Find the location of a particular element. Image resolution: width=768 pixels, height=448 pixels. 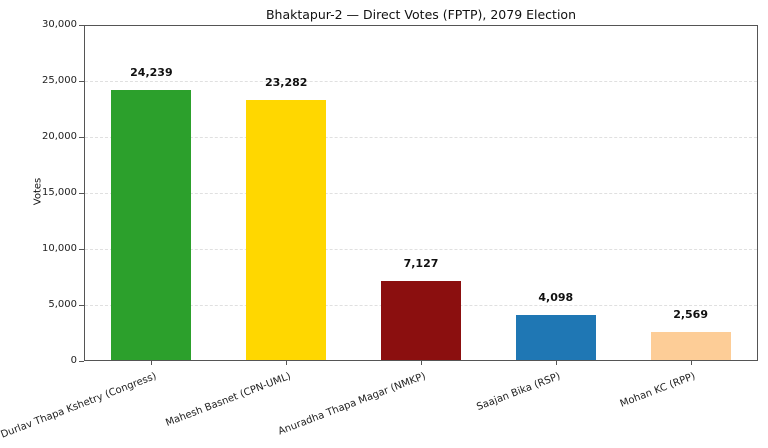

bar-value-label: 24,239 is located at coordinates (151, 72).